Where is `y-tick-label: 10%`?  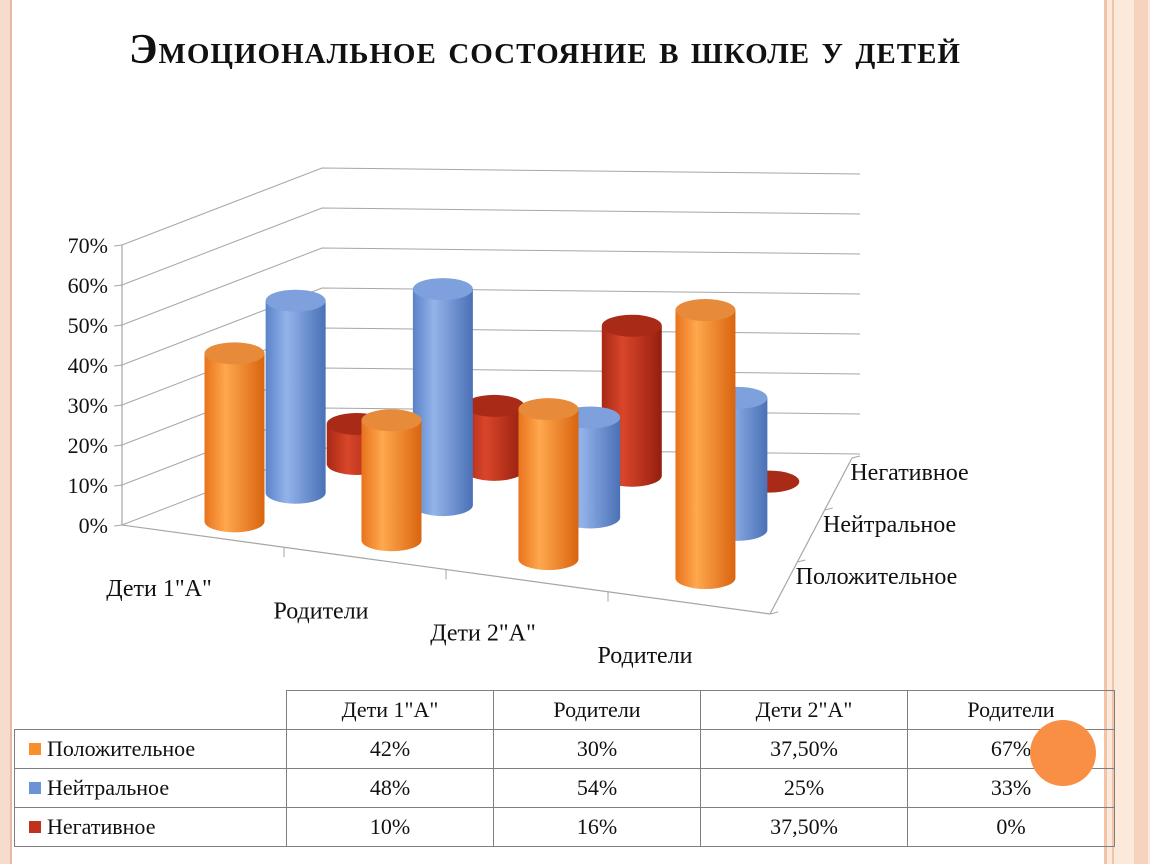 y-tick-label: 10% is located at coordinates (88, 485).